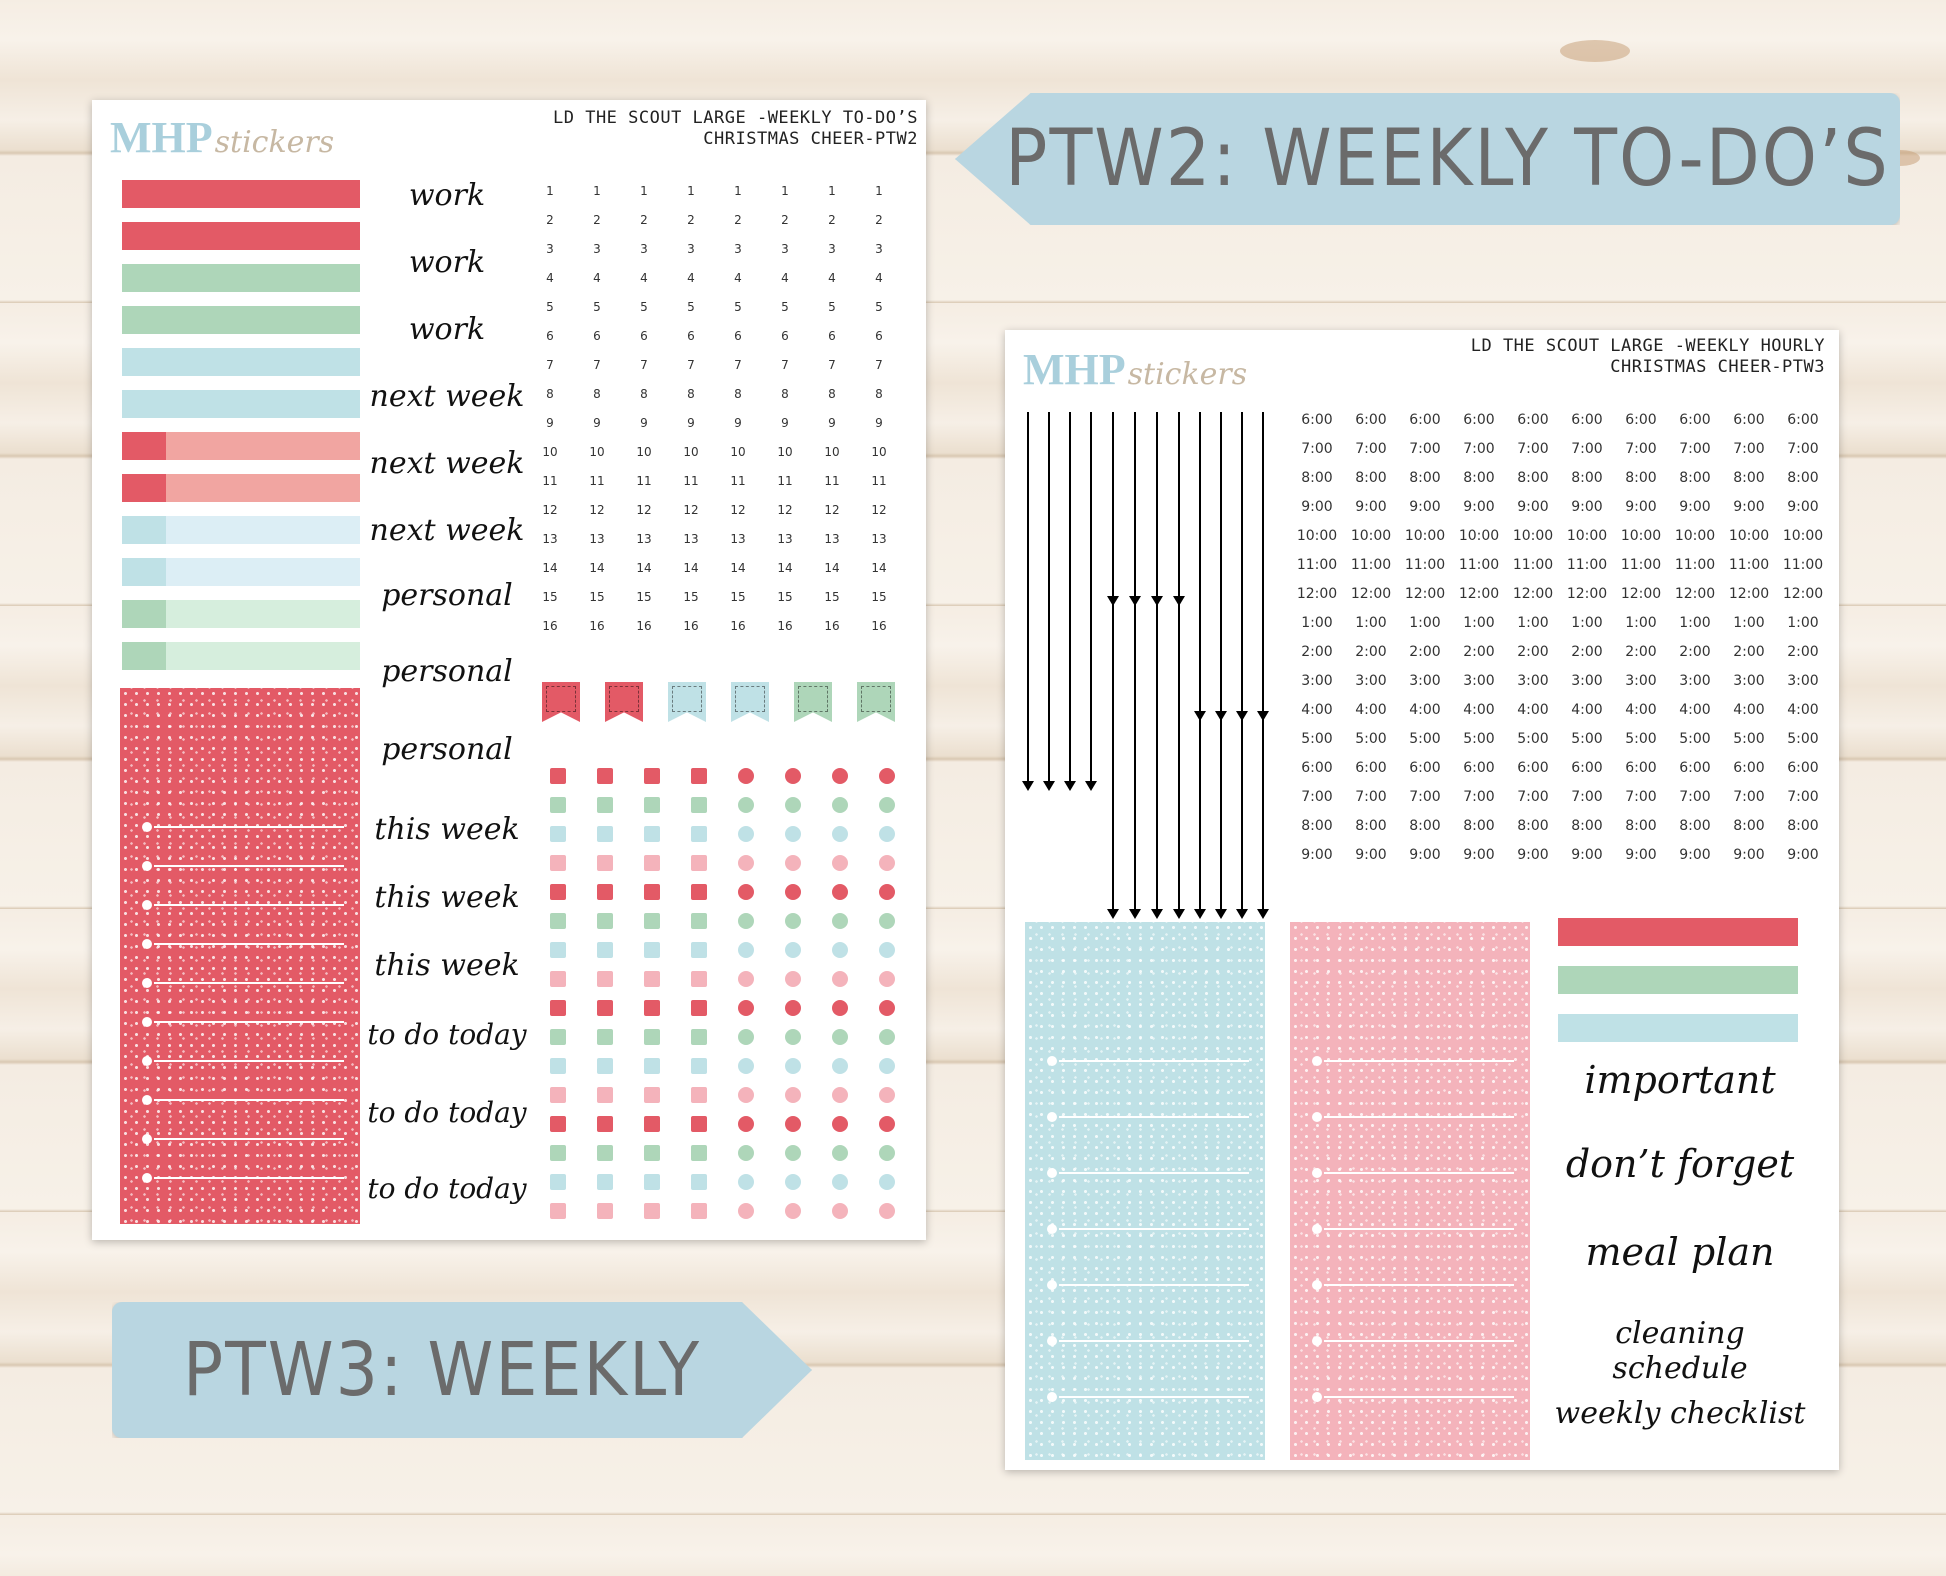 This screenshot has width=1946, height=1576. Describe the element at coordinates (447, 262) in the screenshot. I see `label-sticker: work` at that location.